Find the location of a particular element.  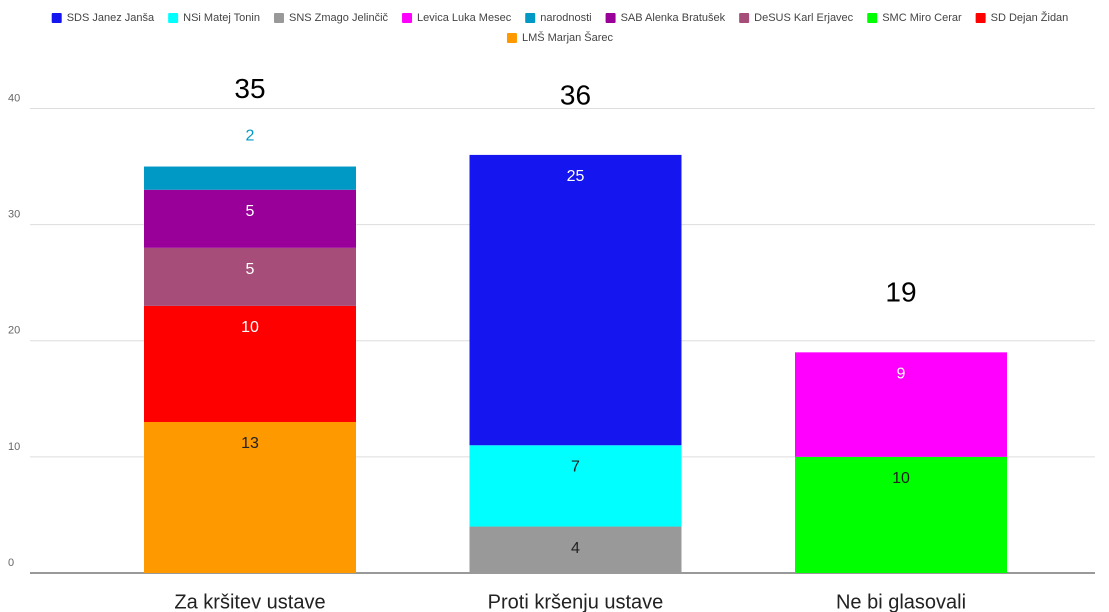

legend-item: NSi Matej Tonin is located at coordinates (214, 18).